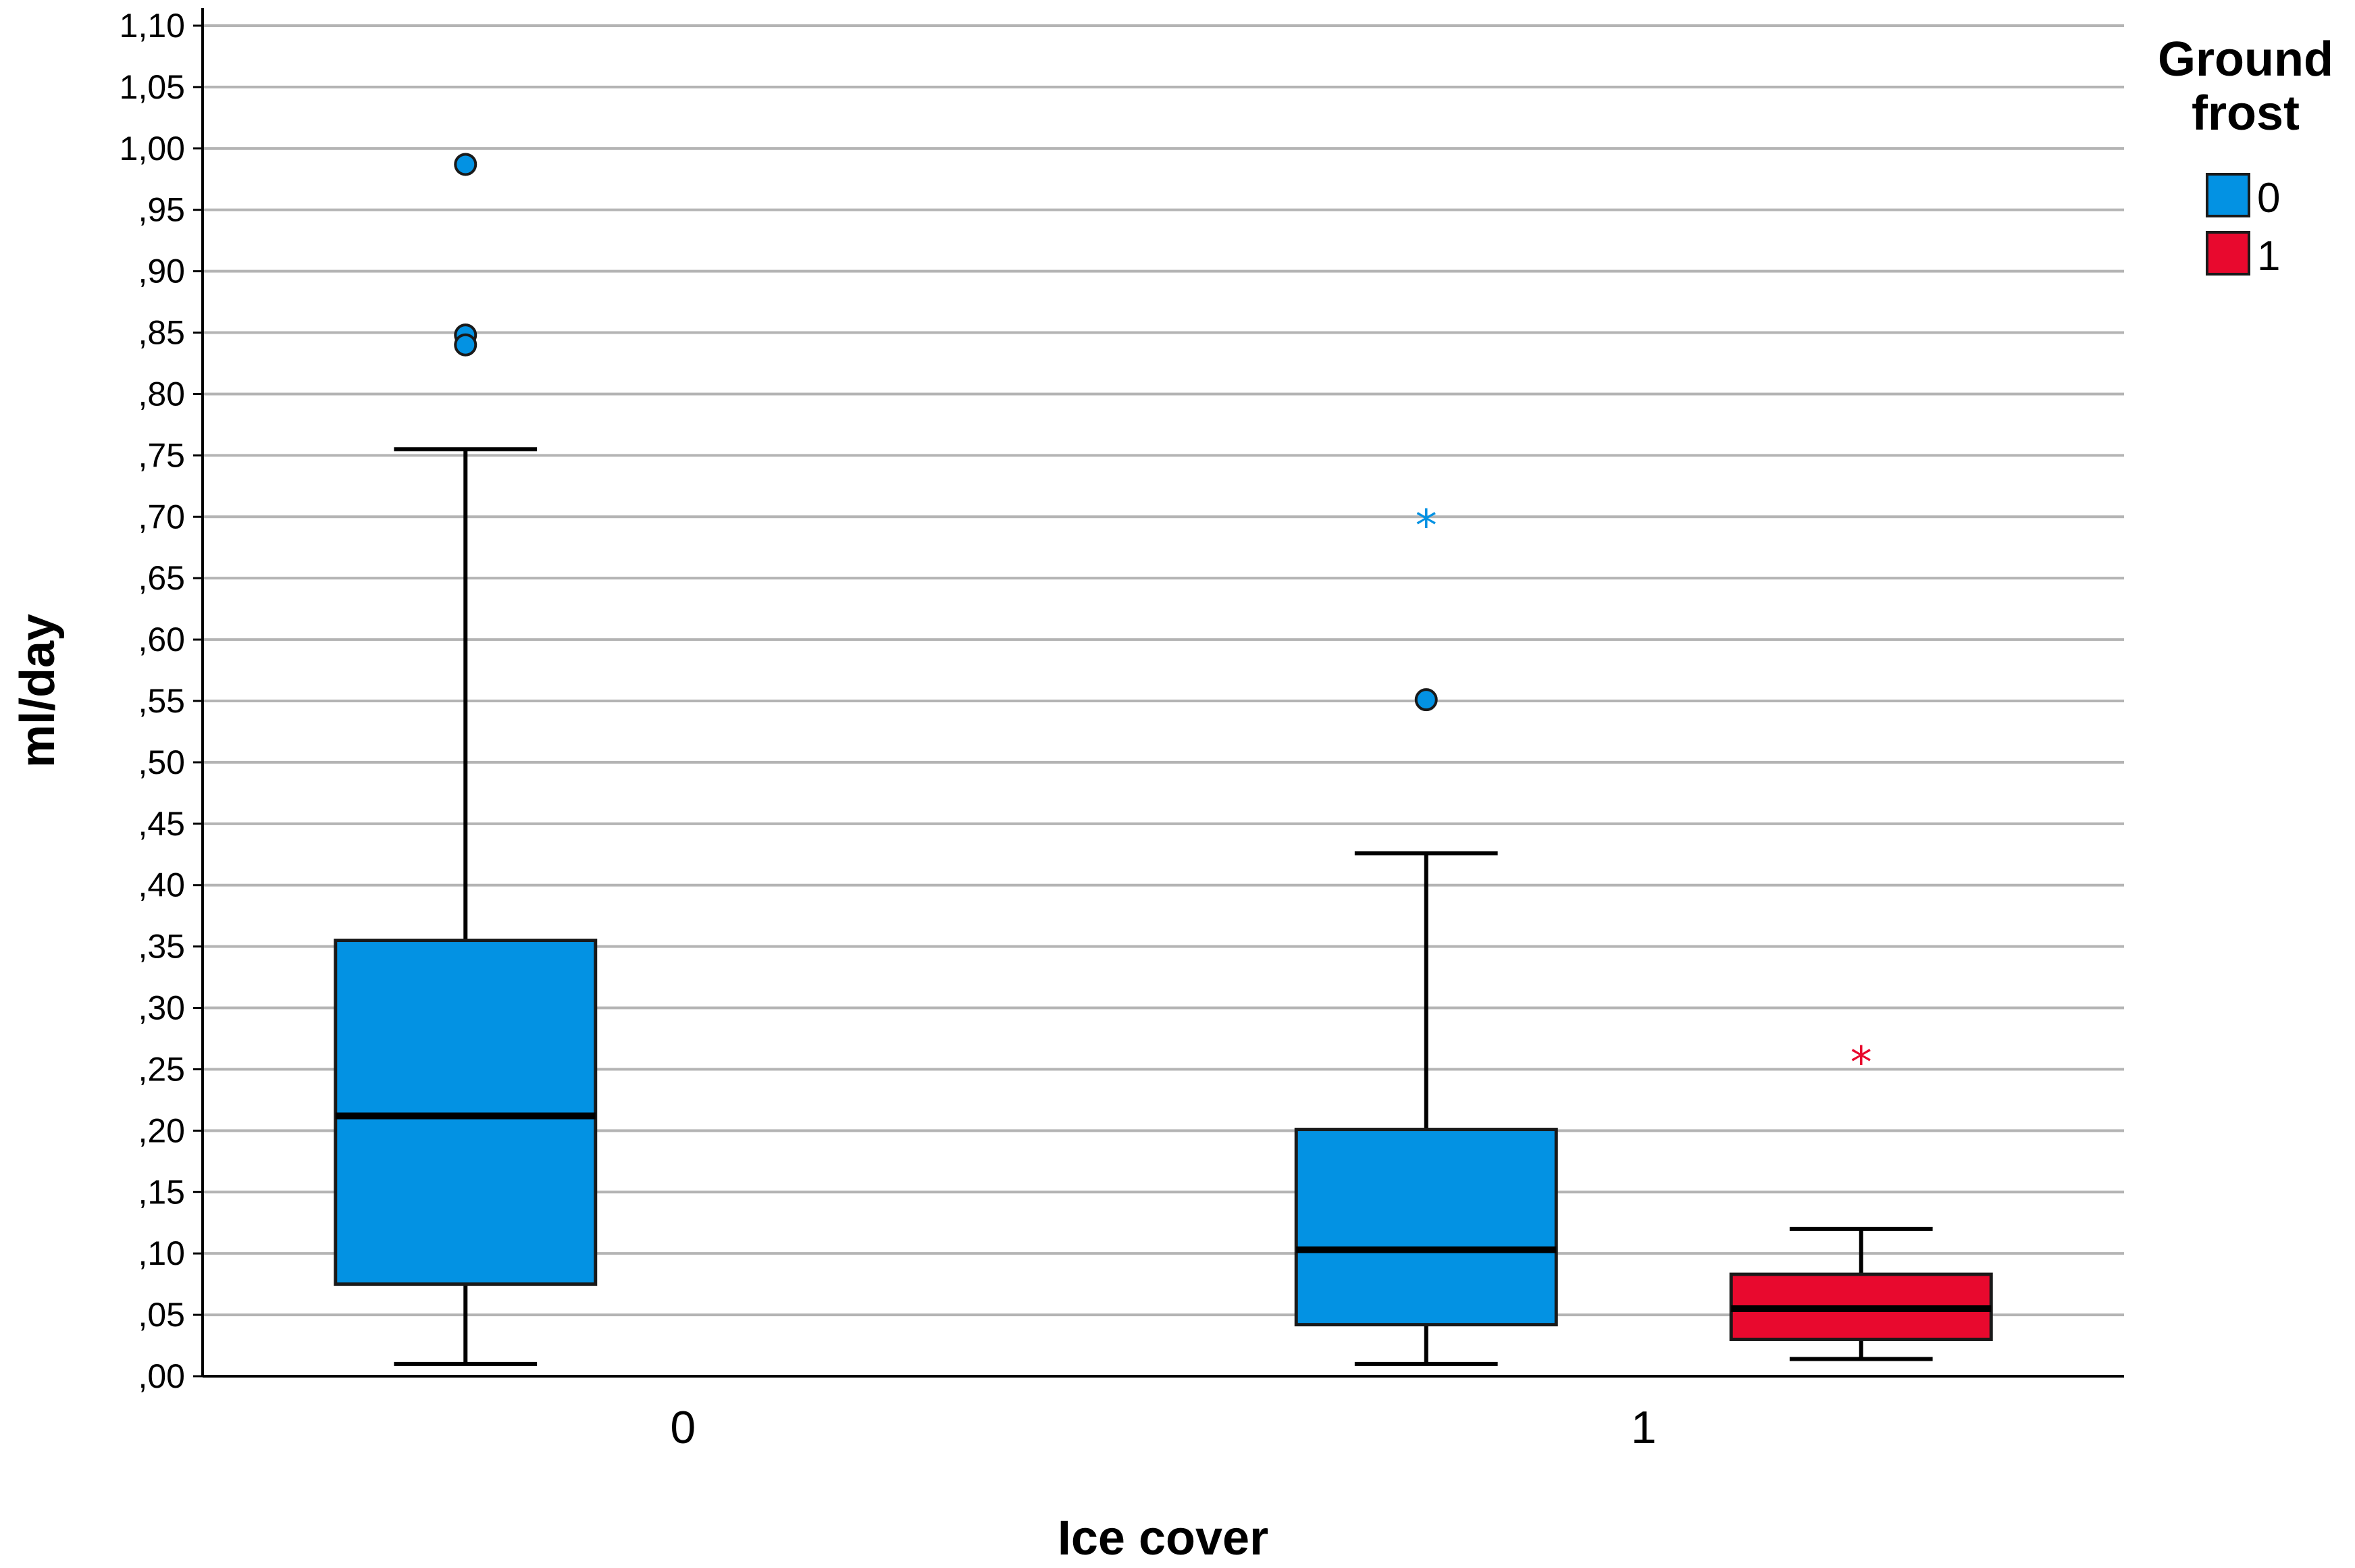 The image size is (2355, 1568). Describe the element at coordinates (161, 1130) in the screenshot. I see `y-tick-label: ,20` at that location.